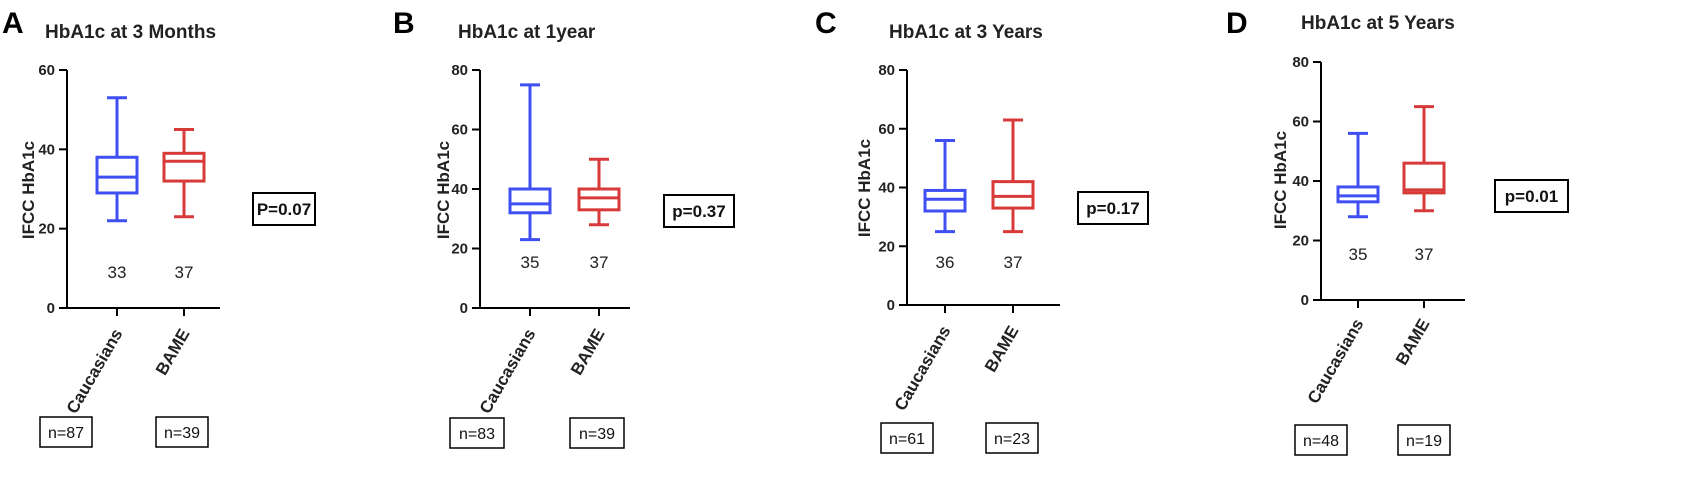  Describe the element at coordinates (1378, 23) in the screenshot. I see `panel-title: HbA1c at 5 Years` at that location.